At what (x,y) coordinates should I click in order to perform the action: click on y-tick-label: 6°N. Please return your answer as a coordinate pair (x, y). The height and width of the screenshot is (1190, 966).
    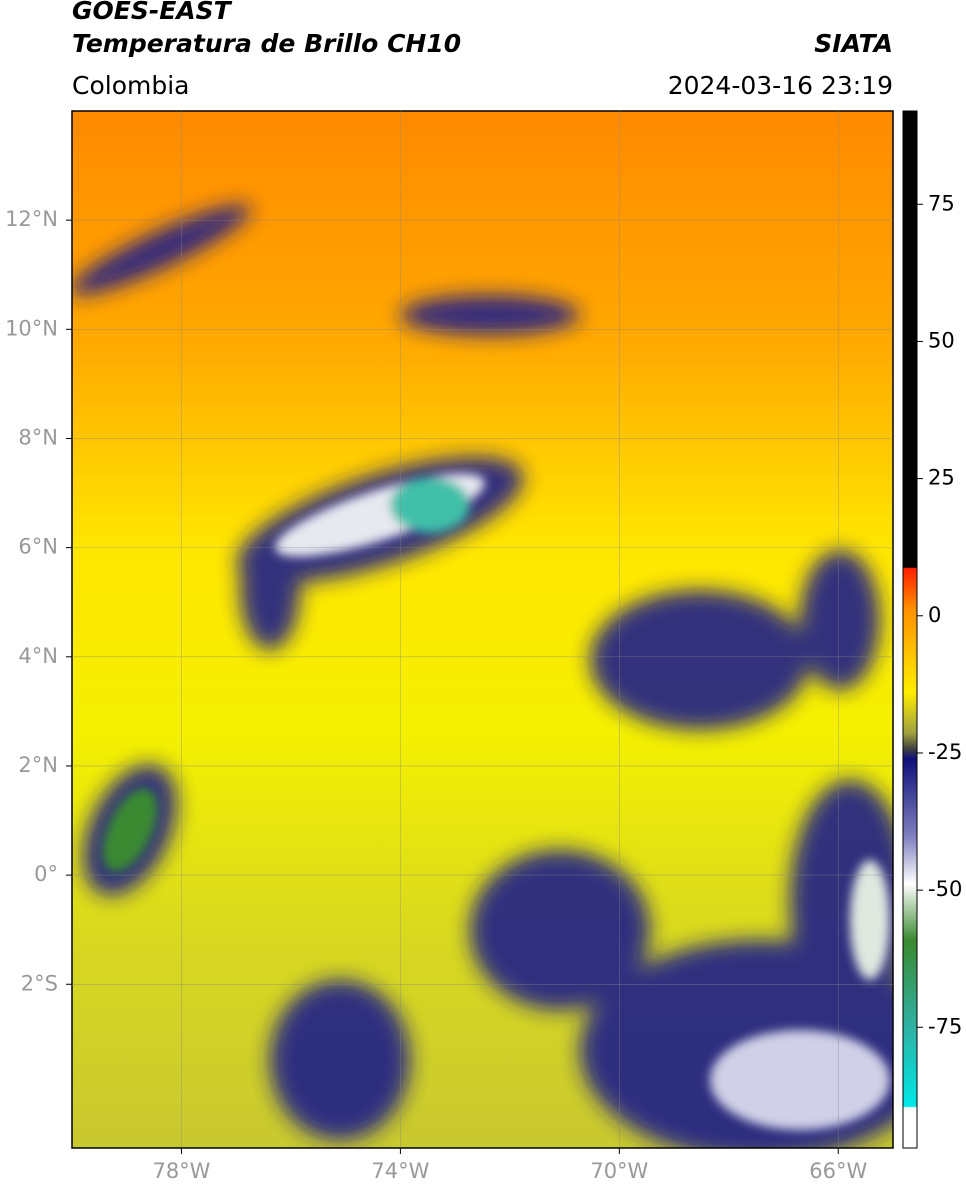
    Looking at the image, I should click on (38, 547).